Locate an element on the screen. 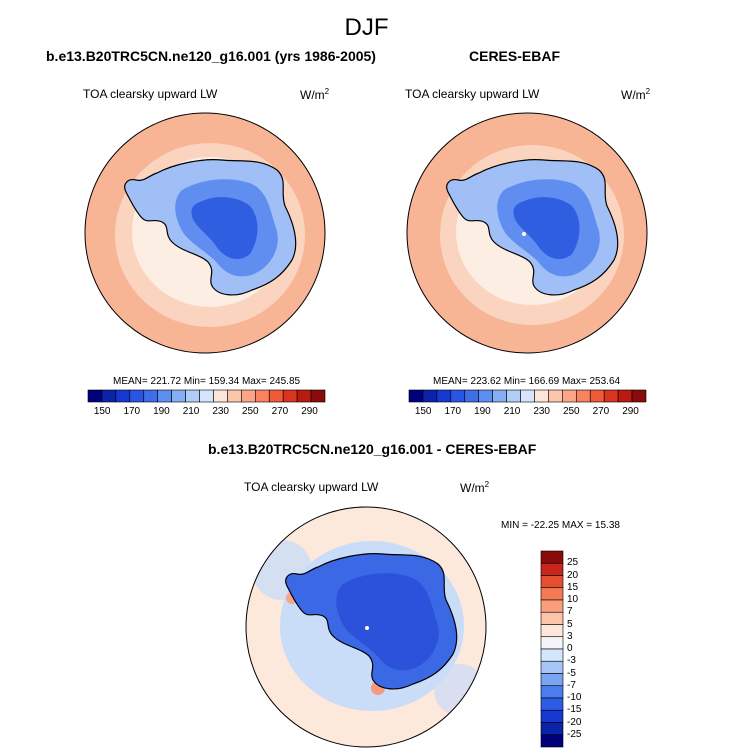 This screenshot has width=733, height=756. panel-3-colorbar-tick-label: 7 is located at coordinates (570, 612).